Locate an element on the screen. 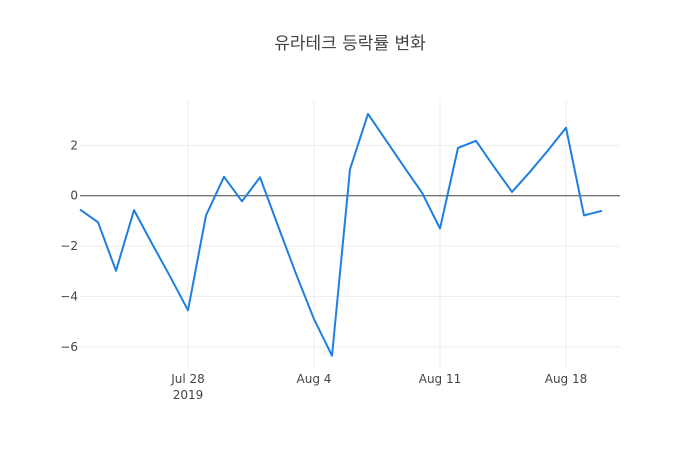 This screenshot has width=700, height=450. y-tick-label: 2 is located at coordinates (74, 145).